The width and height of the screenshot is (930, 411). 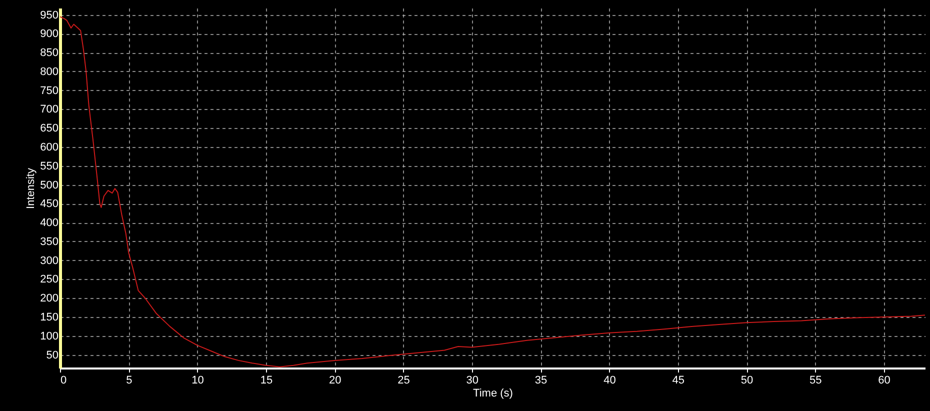 What do you see at coordinates (816, 380) in the screenshot?
I see `x-tick-label: 55` at bounding box center [816, 380].